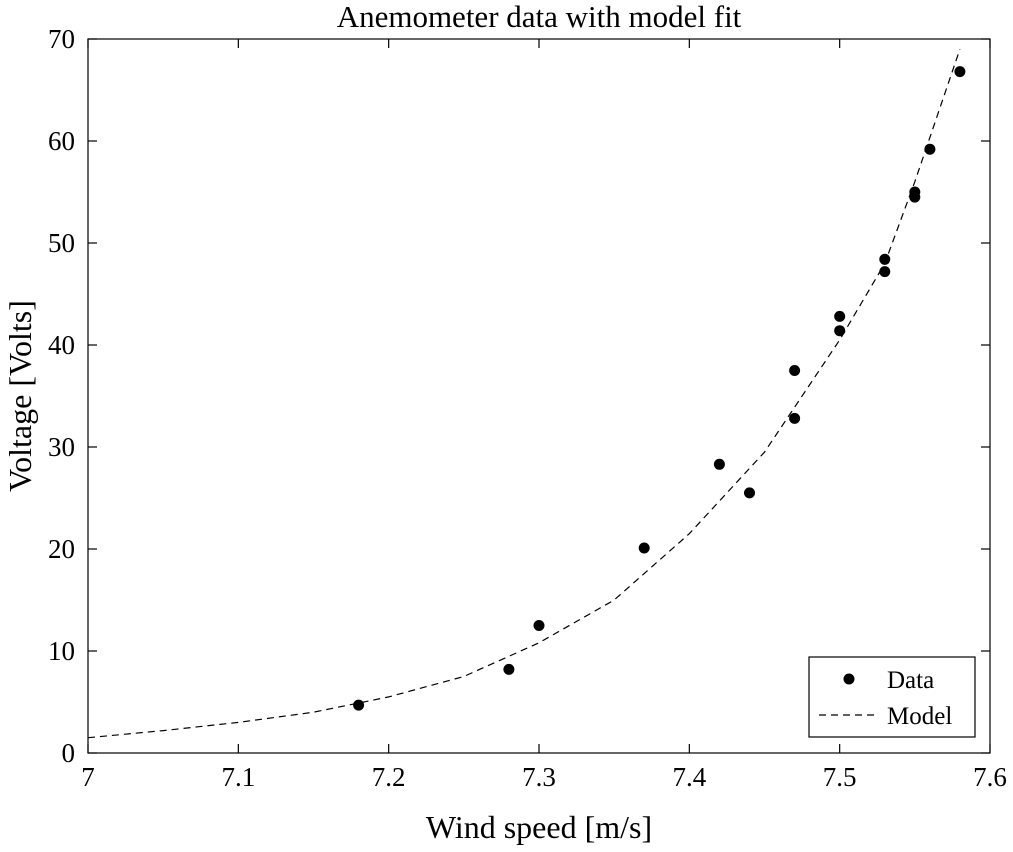 The image size is (1013, 852). Describe the element at coordinates (389, 777) in the screenshot. I see `x-tick-label-2: 7.2` at that location.